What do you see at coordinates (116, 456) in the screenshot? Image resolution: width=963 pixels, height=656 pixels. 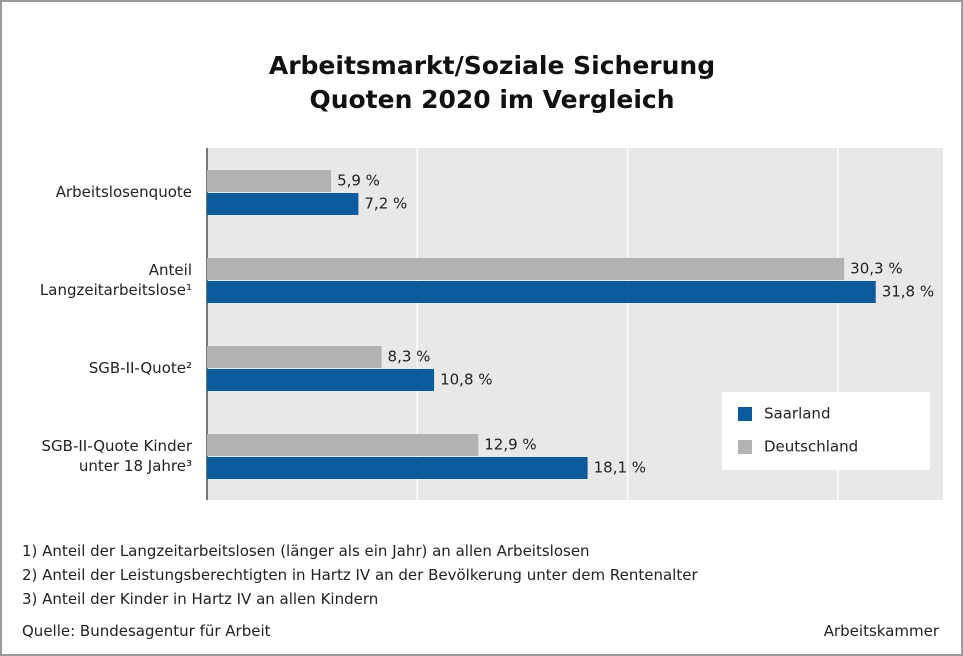 I see `category-label: SGB-II-Quote Kinder unter 18 Jahre³` at bounding box center [116, 456].